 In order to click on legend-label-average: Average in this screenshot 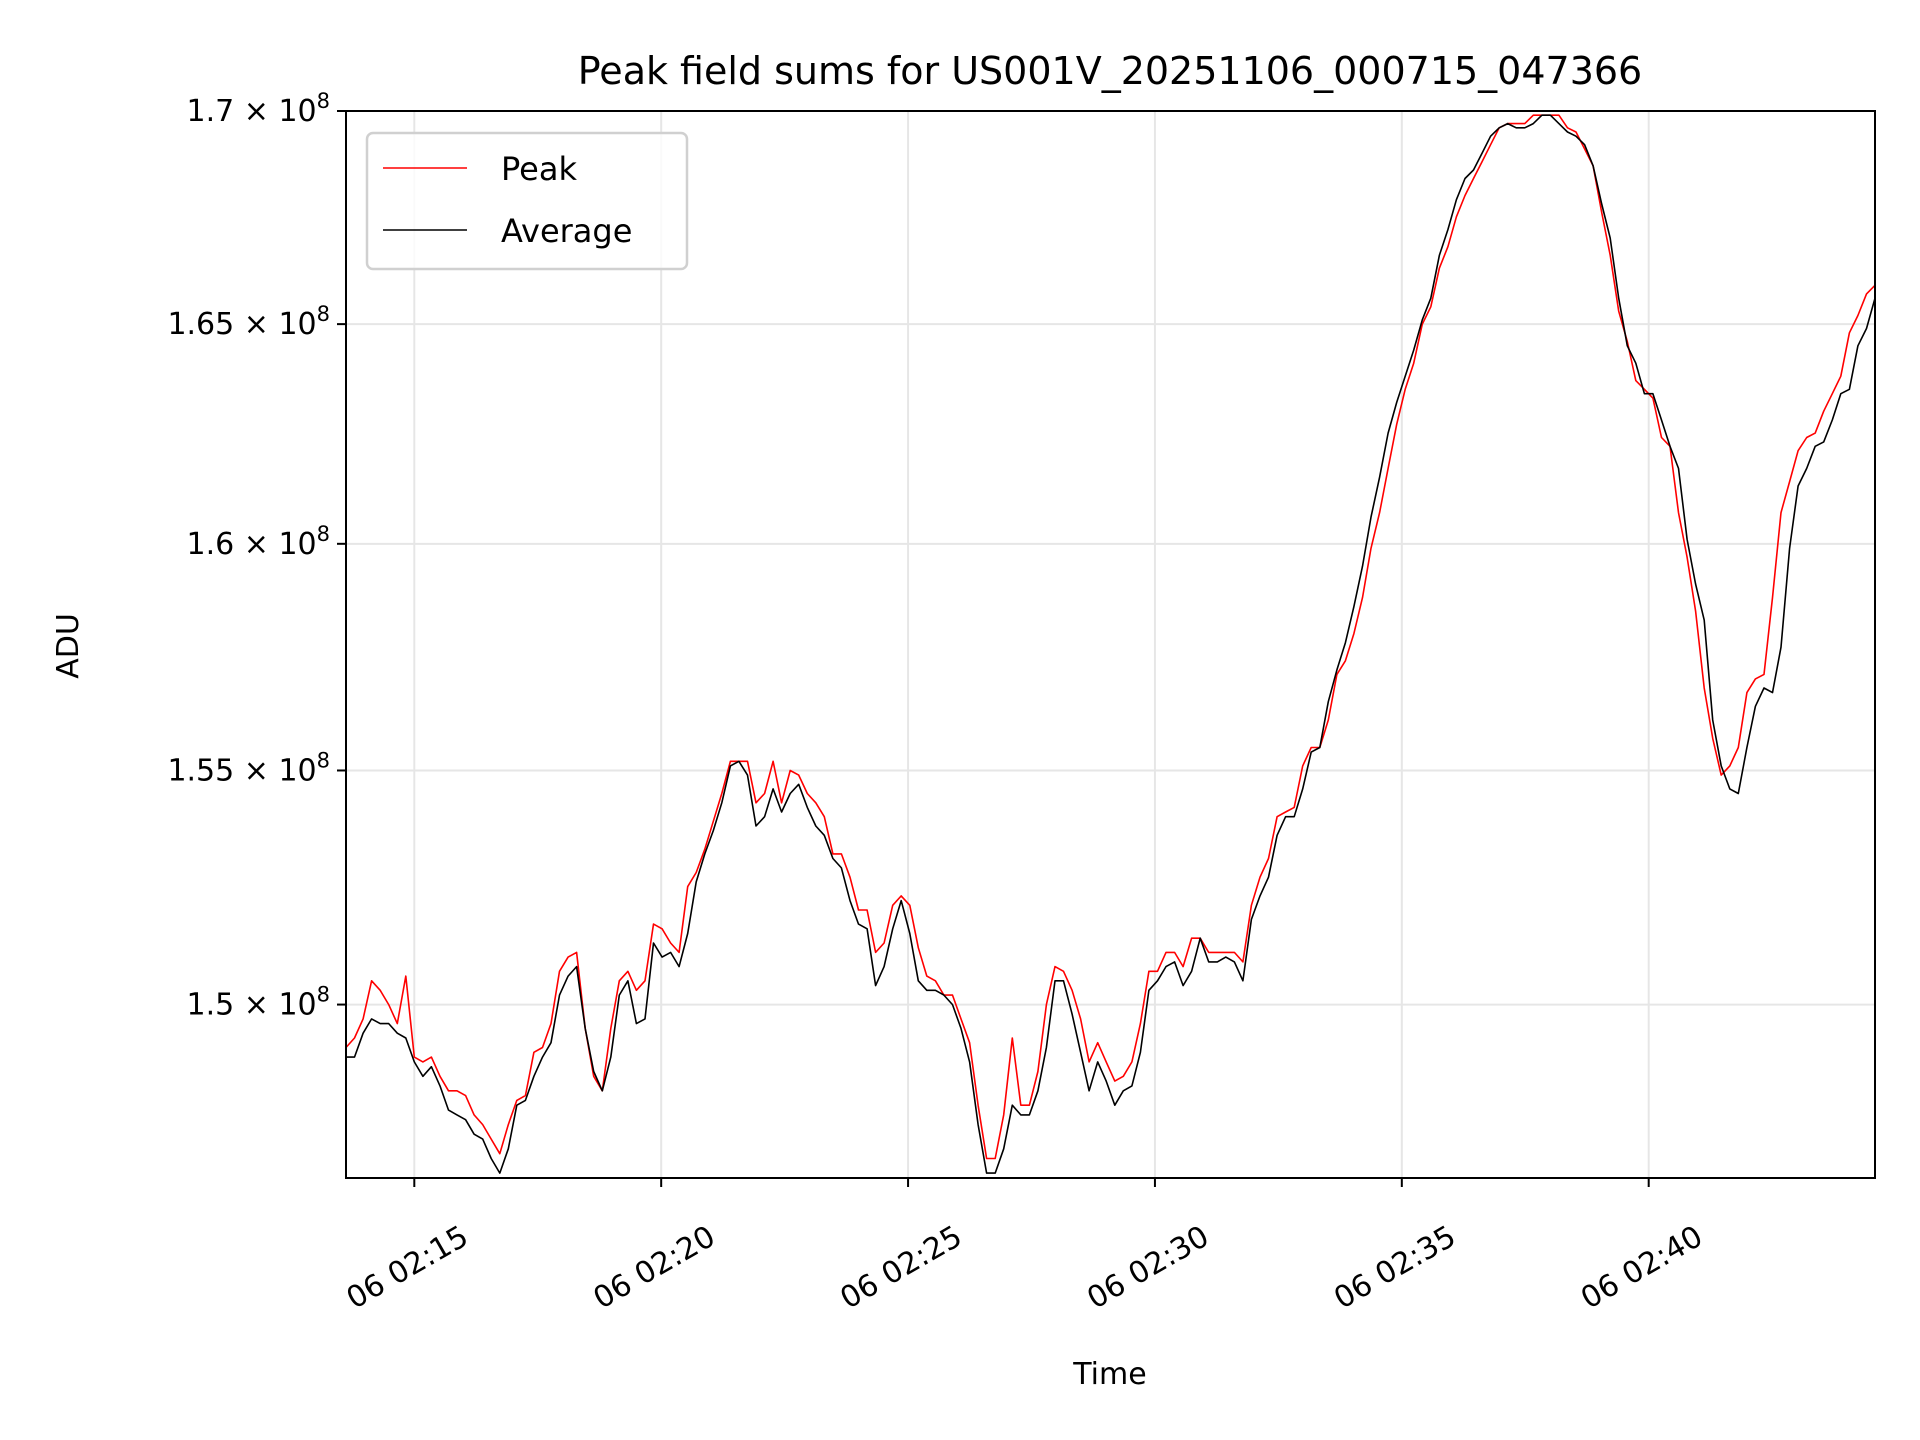, I will do `click(566, 231)`.